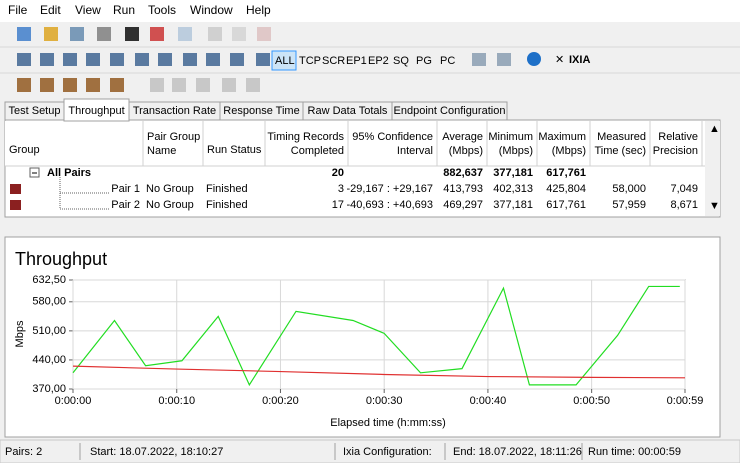 This screenshot has width=740, height=463. What do you see at coordinates (462, 137) in the screenshot?
I see `column-header: Average` at bounding box center [462, 137].